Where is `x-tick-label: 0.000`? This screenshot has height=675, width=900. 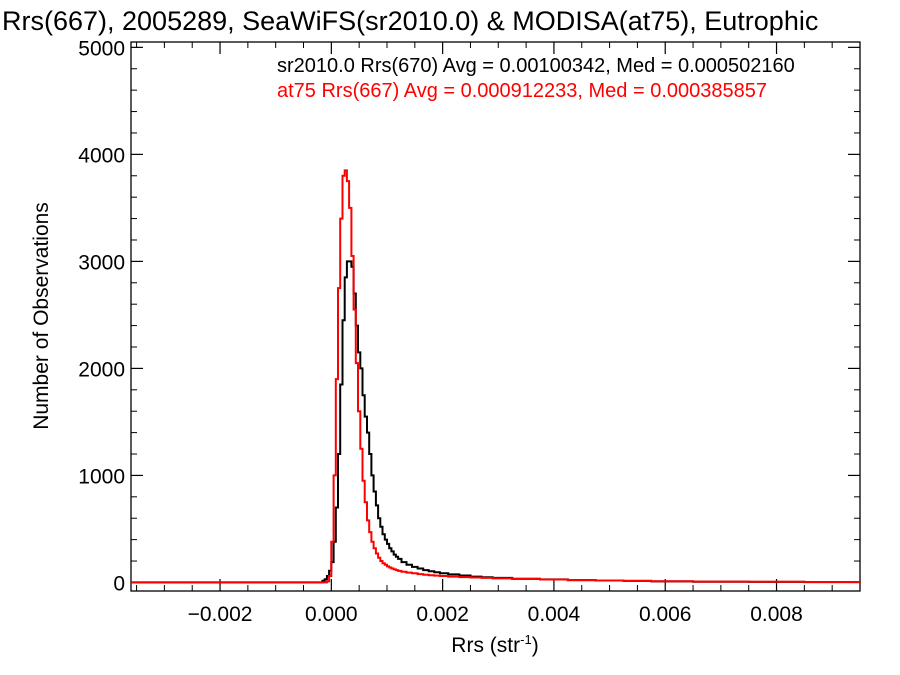 x-tick-label: 0.000 is located at coordinates (331, 614).